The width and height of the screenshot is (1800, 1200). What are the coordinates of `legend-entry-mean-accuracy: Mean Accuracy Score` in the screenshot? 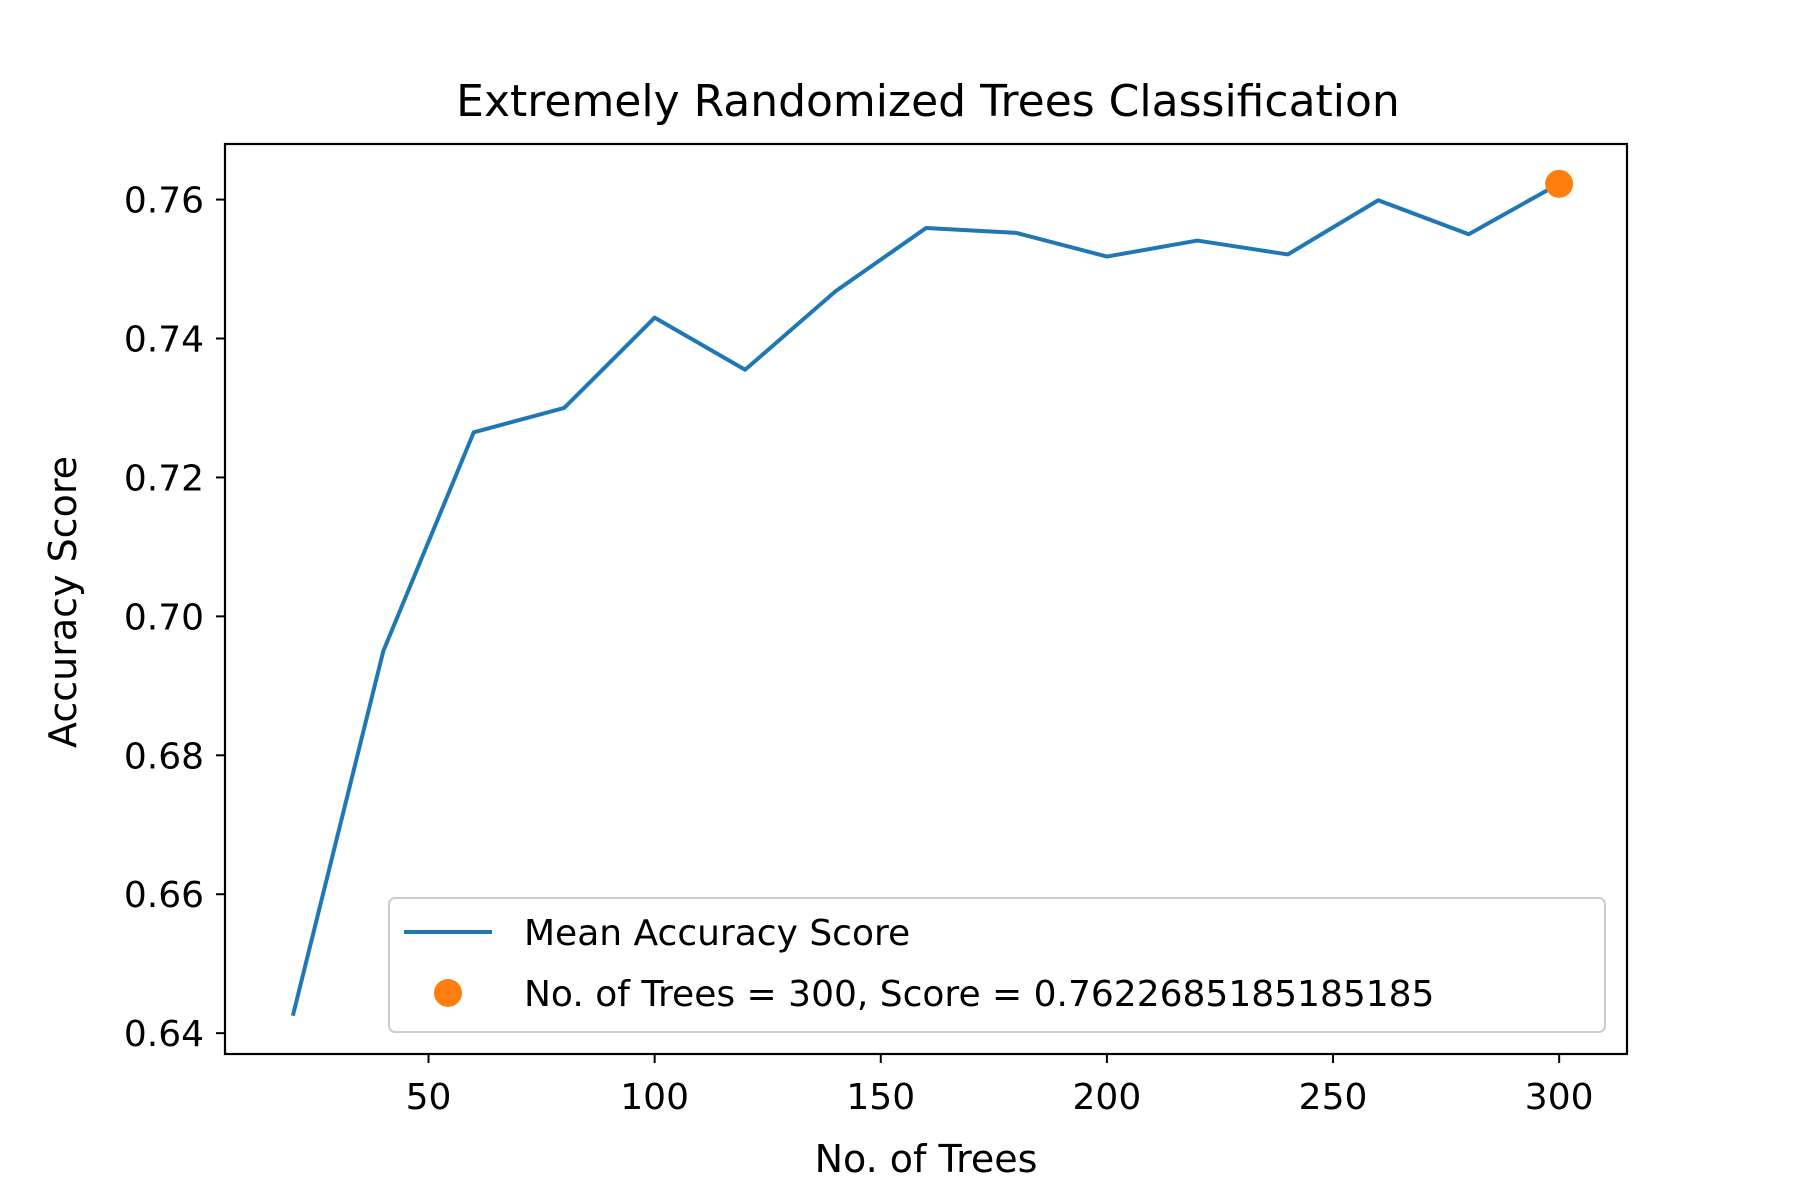 It's located at (717, 933).